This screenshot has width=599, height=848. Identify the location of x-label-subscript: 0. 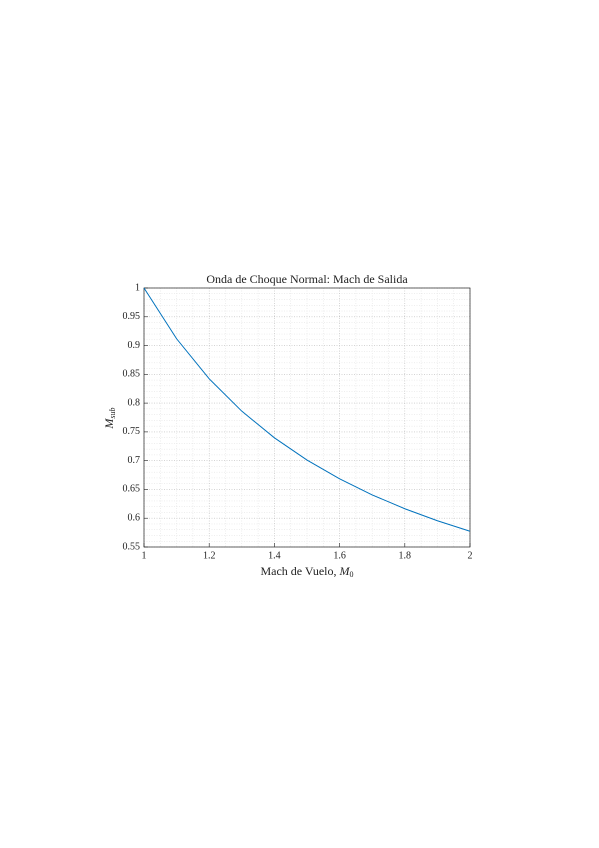
(352, 574).